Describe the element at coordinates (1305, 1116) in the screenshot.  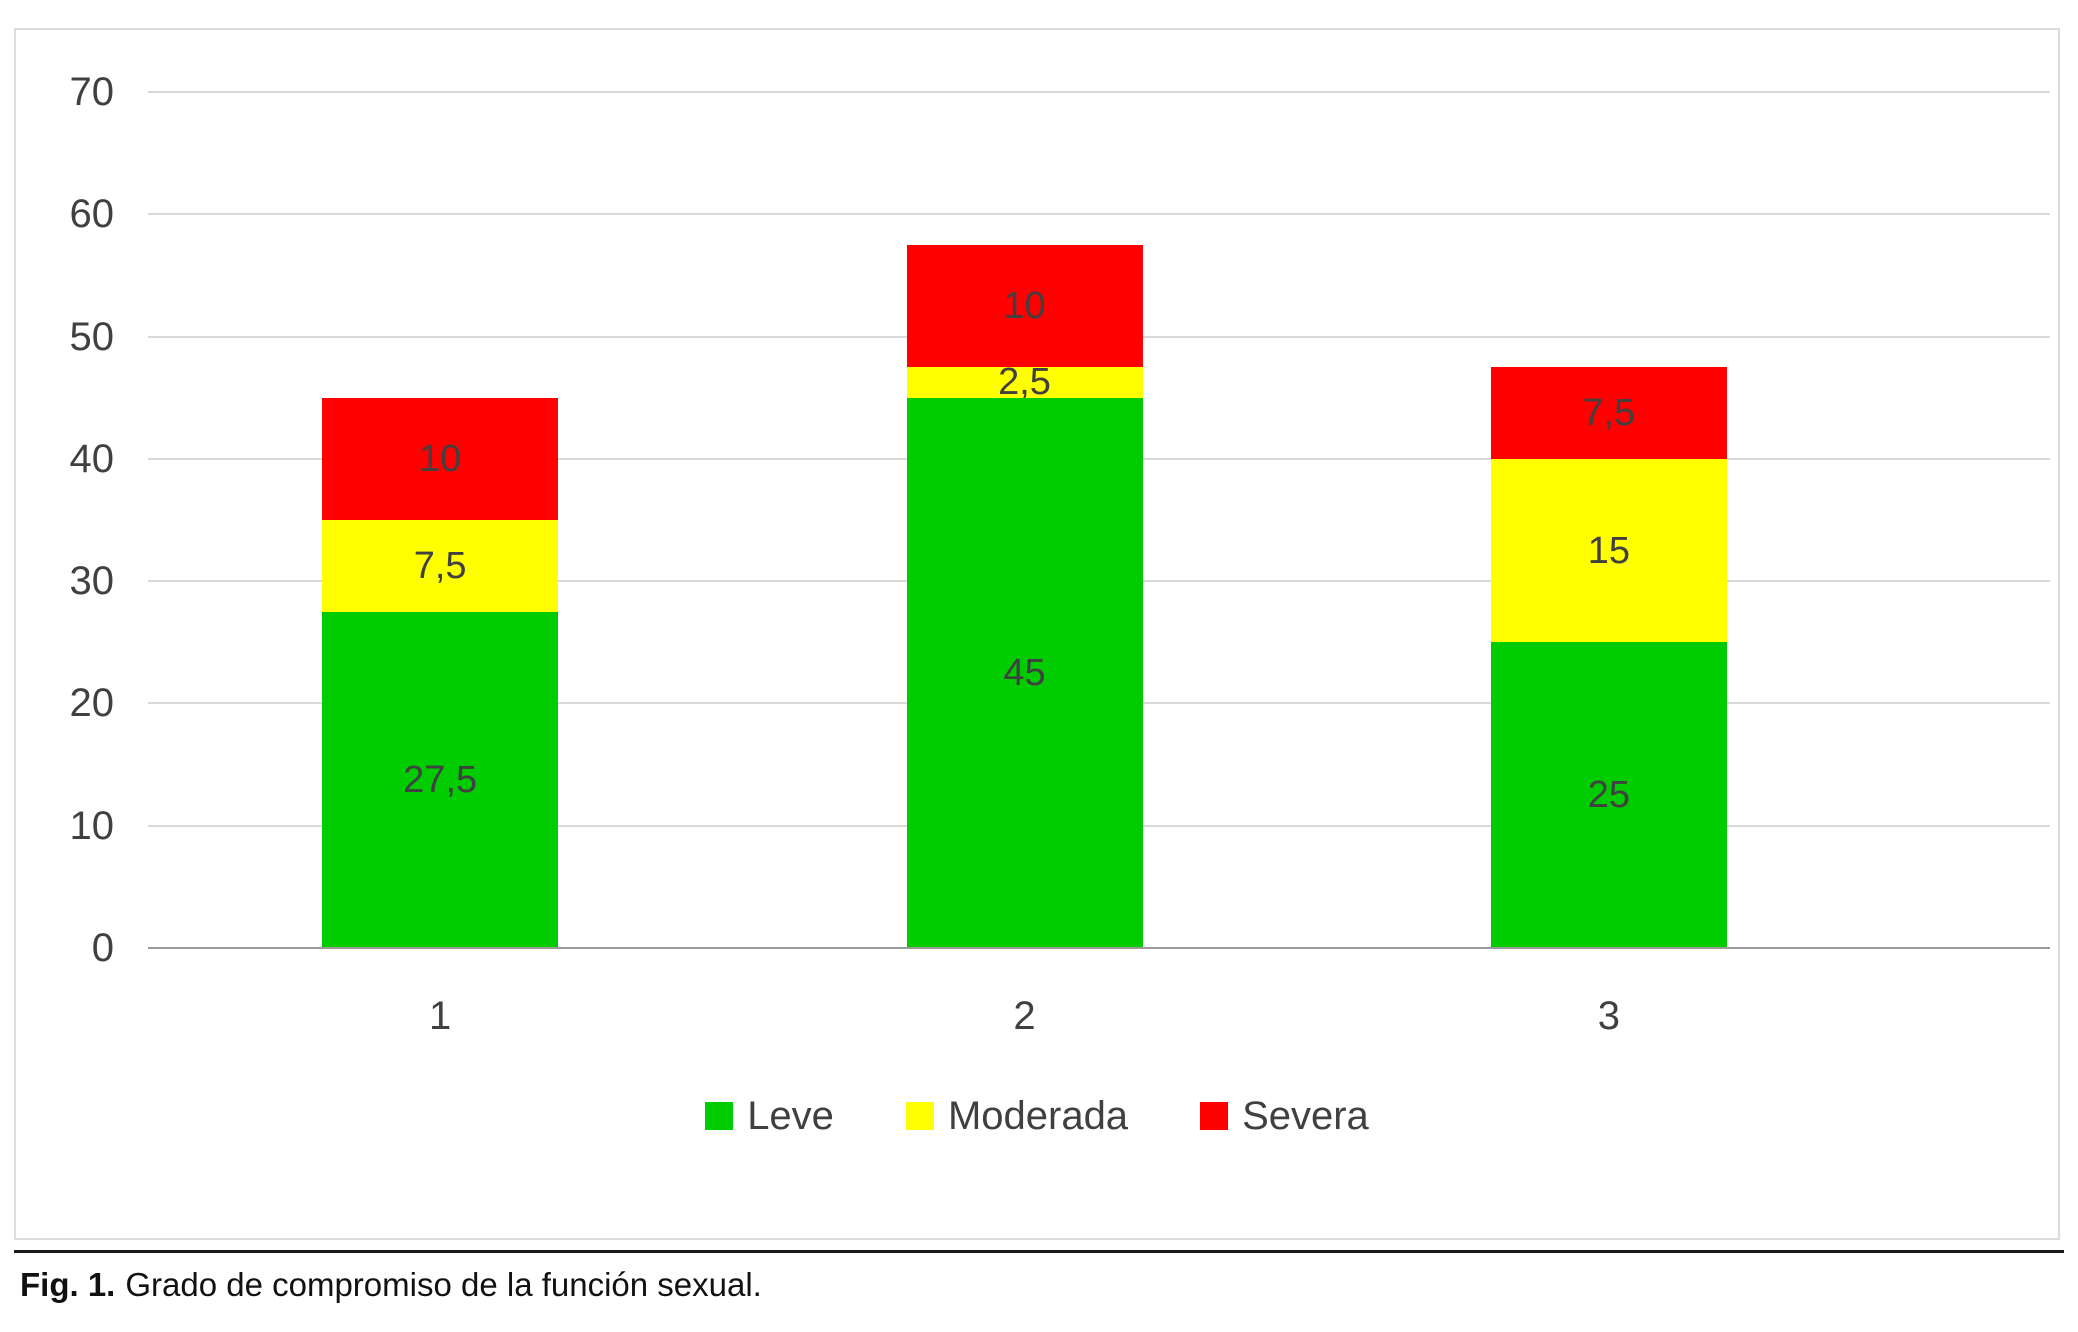
I see `legend-label: Severa` at that location.